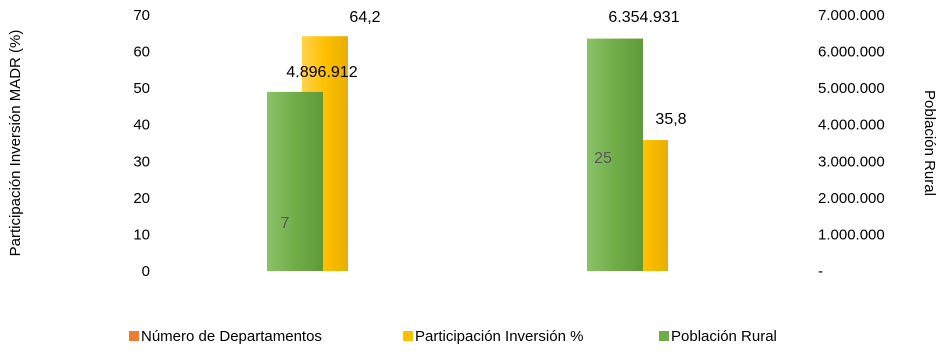  Describe the element at coordinates (851, 88) in the screenshot. I see `y-right-tick-label: 5.000.000` at that location.